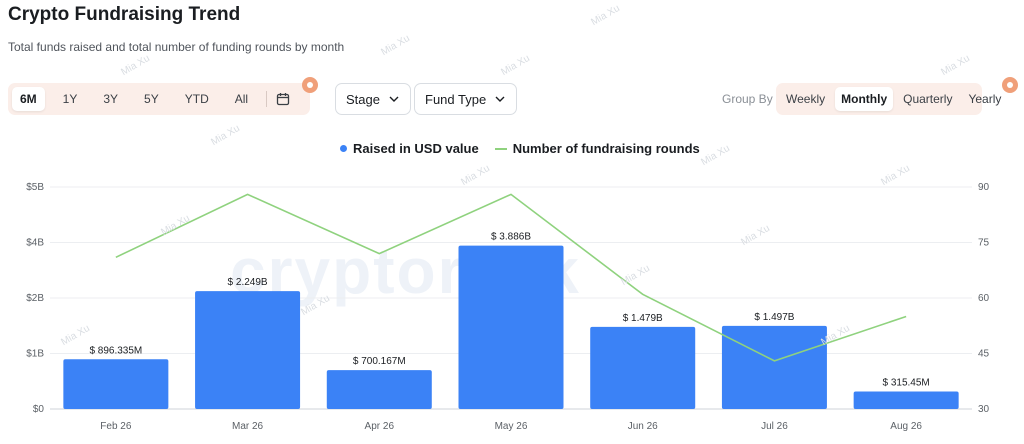 The width and height of the screenshot is (1024, 444). I want to click on range-divider, so click(267, 99).